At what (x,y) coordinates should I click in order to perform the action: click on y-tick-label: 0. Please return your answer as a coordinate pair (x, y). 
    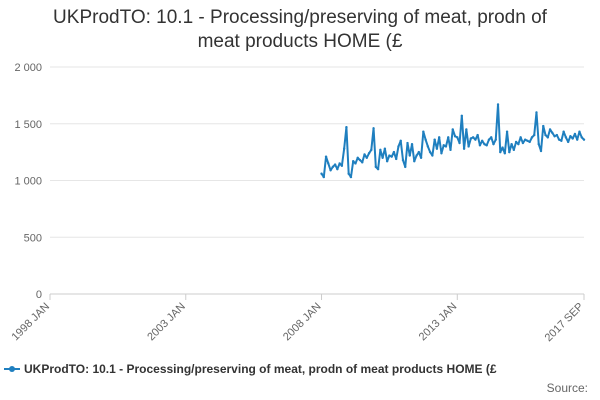
    Looking at the image, I should click on (39, 295).